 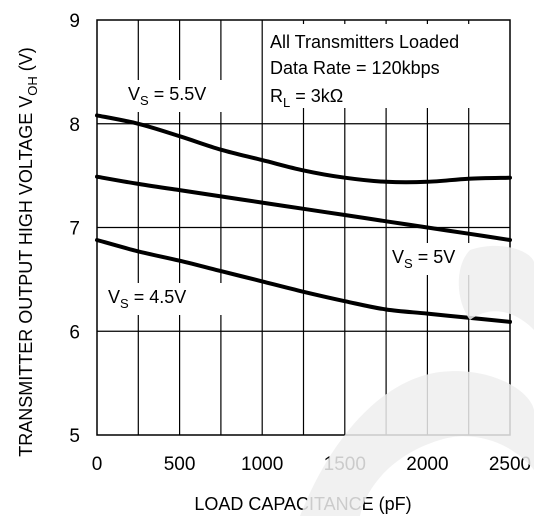 What do you see at coordinates (355, 68) in the screenshot?
I see `annotation-data-rate: Data Rate = 120kbps` at bounding box center [355, 68].